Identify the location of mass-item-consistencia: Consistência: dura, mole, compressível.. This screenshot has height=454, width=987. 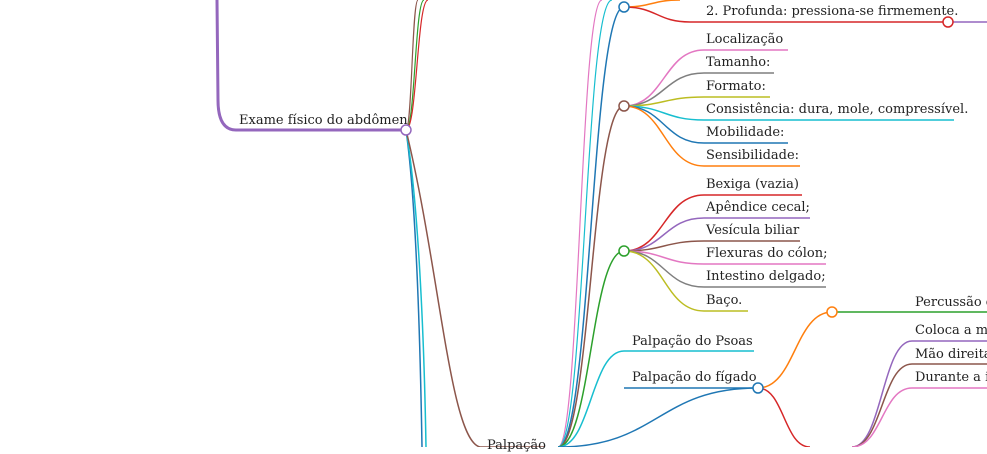
(837, 109).